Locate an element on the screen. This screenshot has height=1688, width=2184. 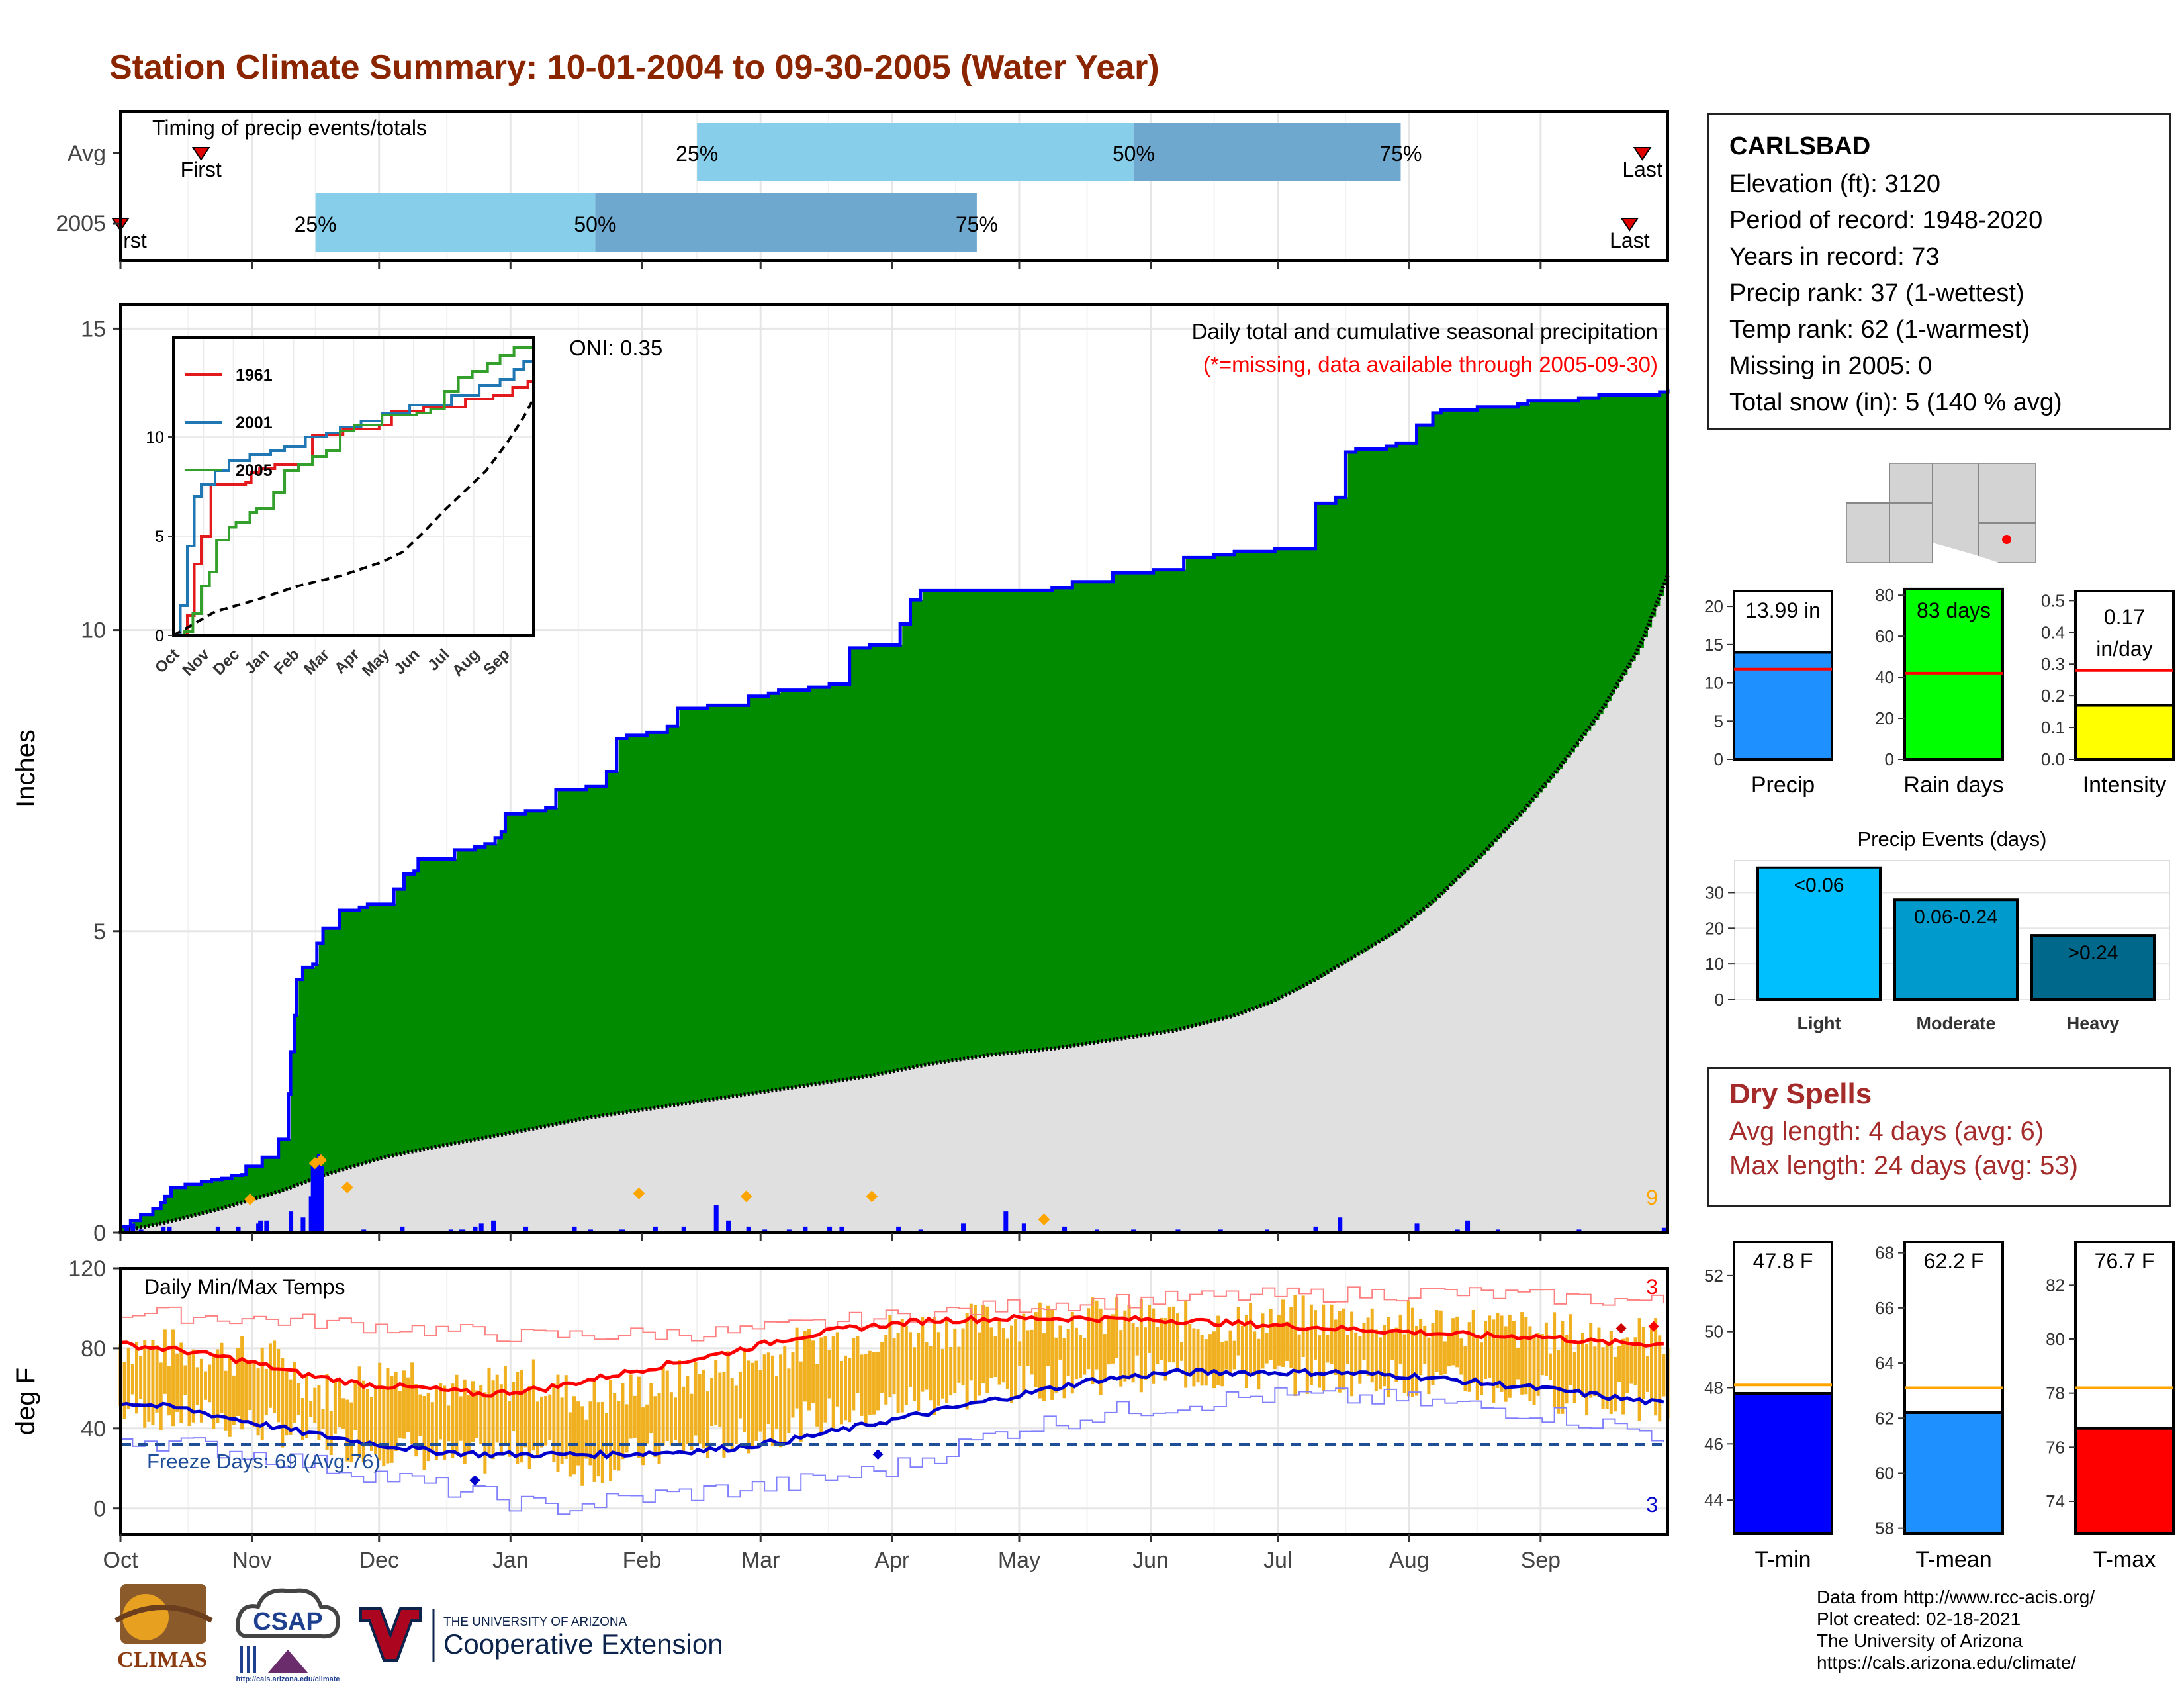
station-precip-rank: Precip rank: 37 (1-wettest) is located at coordinates (1877, 293).